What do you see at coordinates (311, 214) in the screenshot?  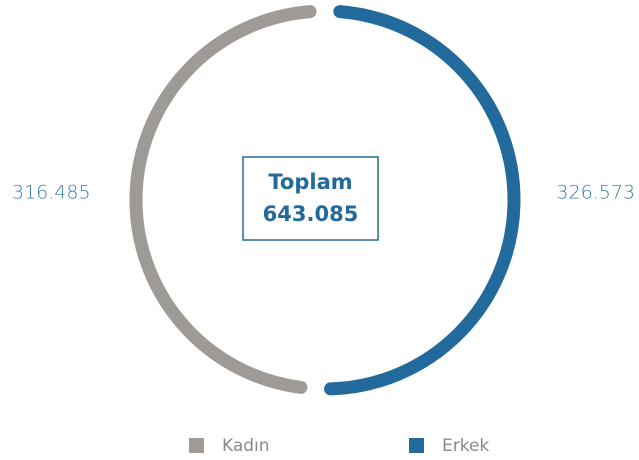 I see `center-total: 643.085` at bounding box center [311, 214].